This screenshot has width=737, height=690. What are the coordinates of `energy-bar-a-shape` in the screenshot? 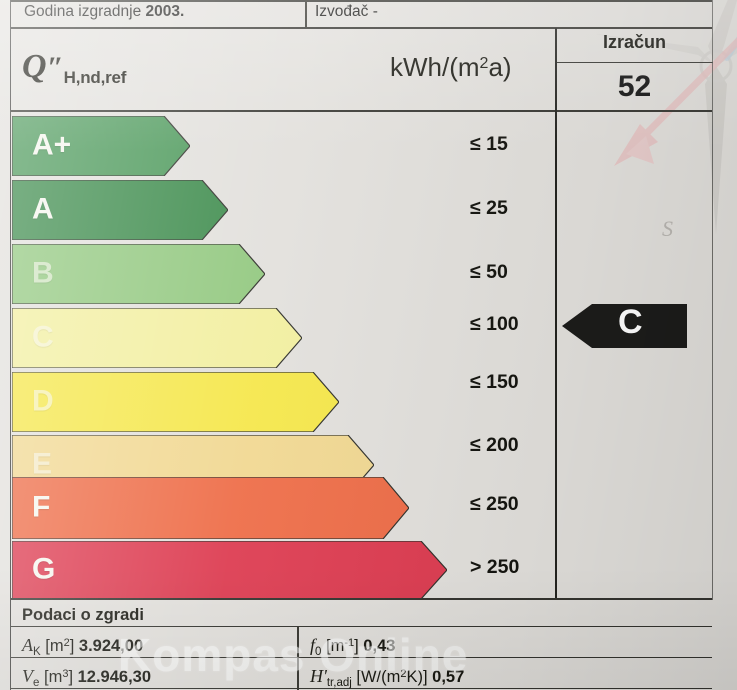 It's located at (120, 210).